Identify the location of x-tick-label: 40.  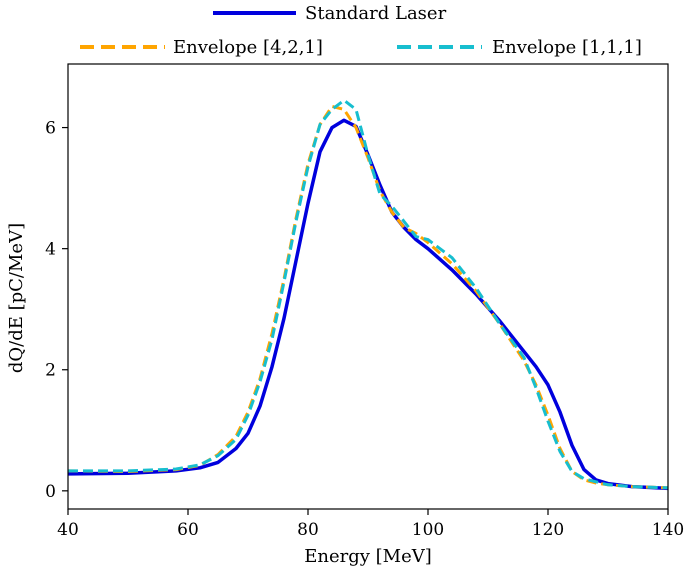
(68, 530).